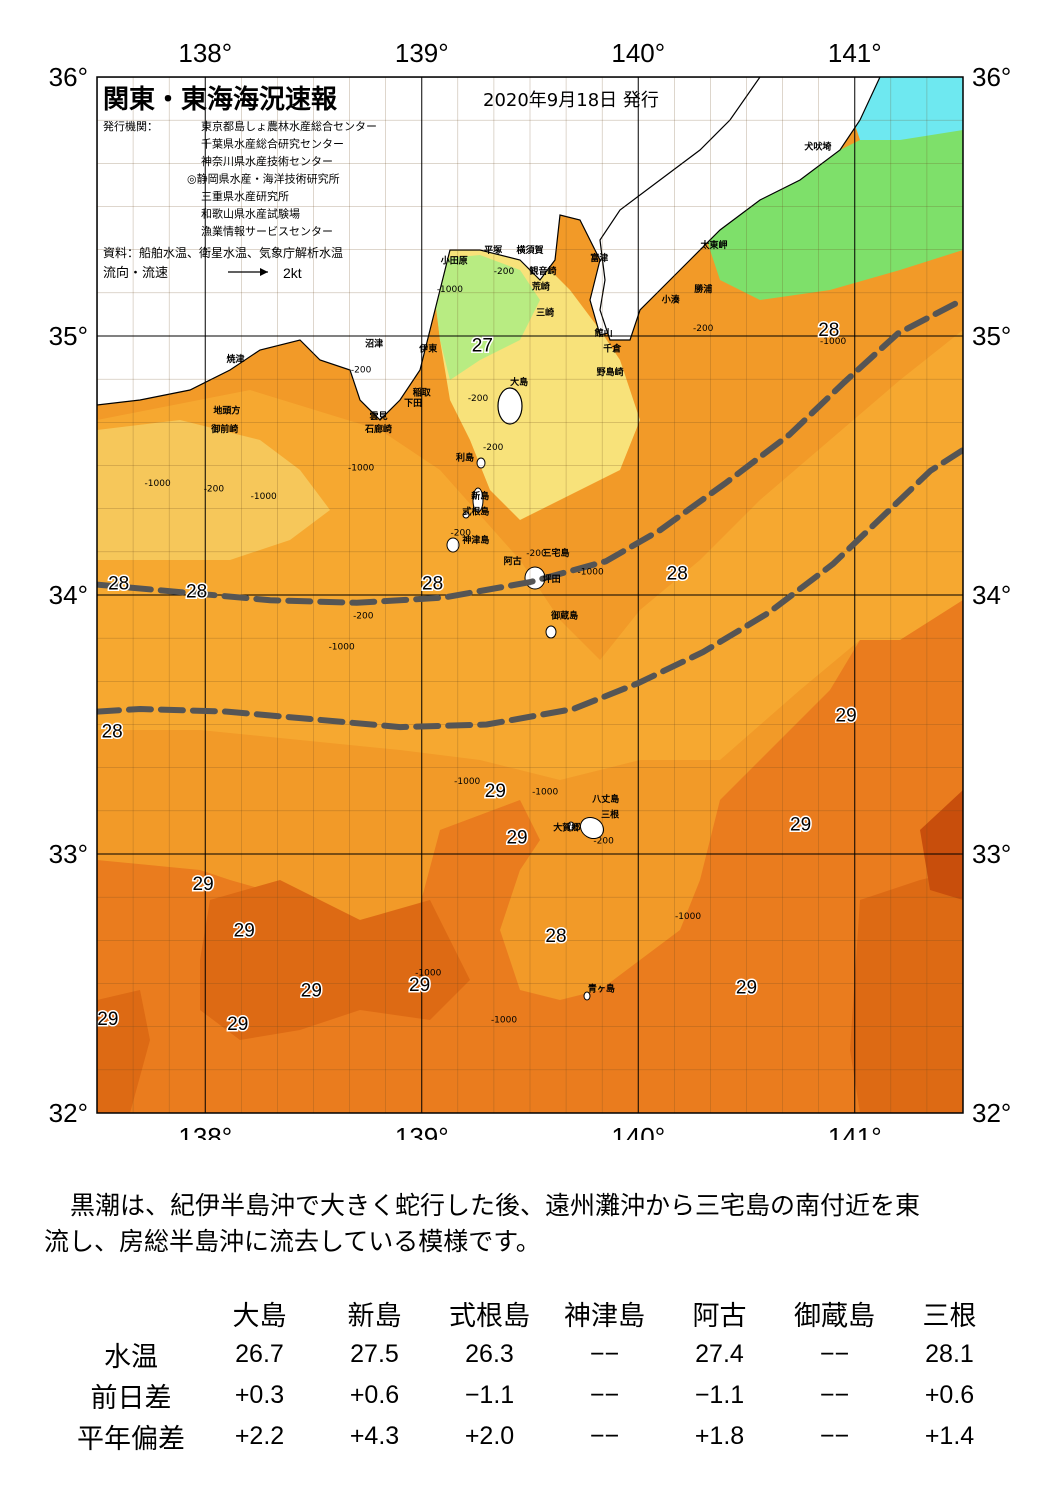 The image size is (1064, 1503). Describe the element at coordinates (413, 403) in the screenshot. I see `place-name: 下田` at that location.